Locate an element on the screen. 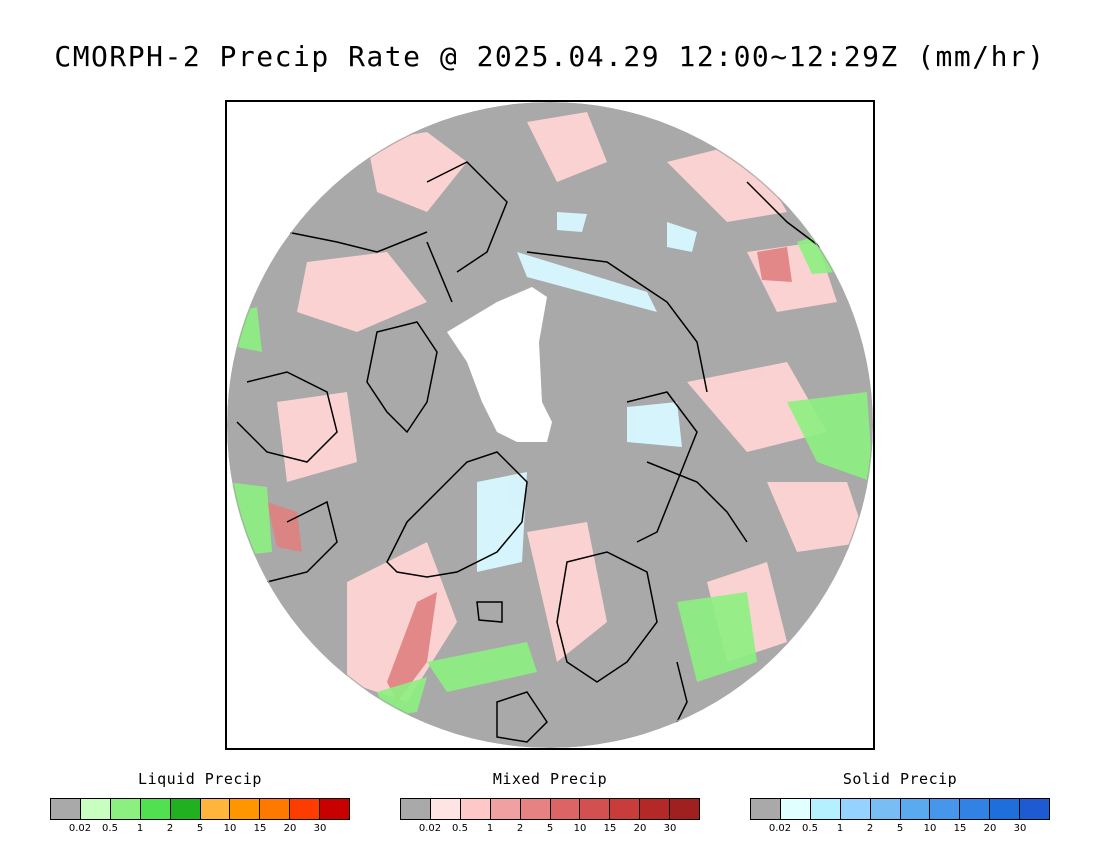 This screenshot has height=850, width=1100. legend-liquid: Liquid Precip 0.02 0.5 1 2 5 10 15 20 30 is located at coordinates (200, 802).